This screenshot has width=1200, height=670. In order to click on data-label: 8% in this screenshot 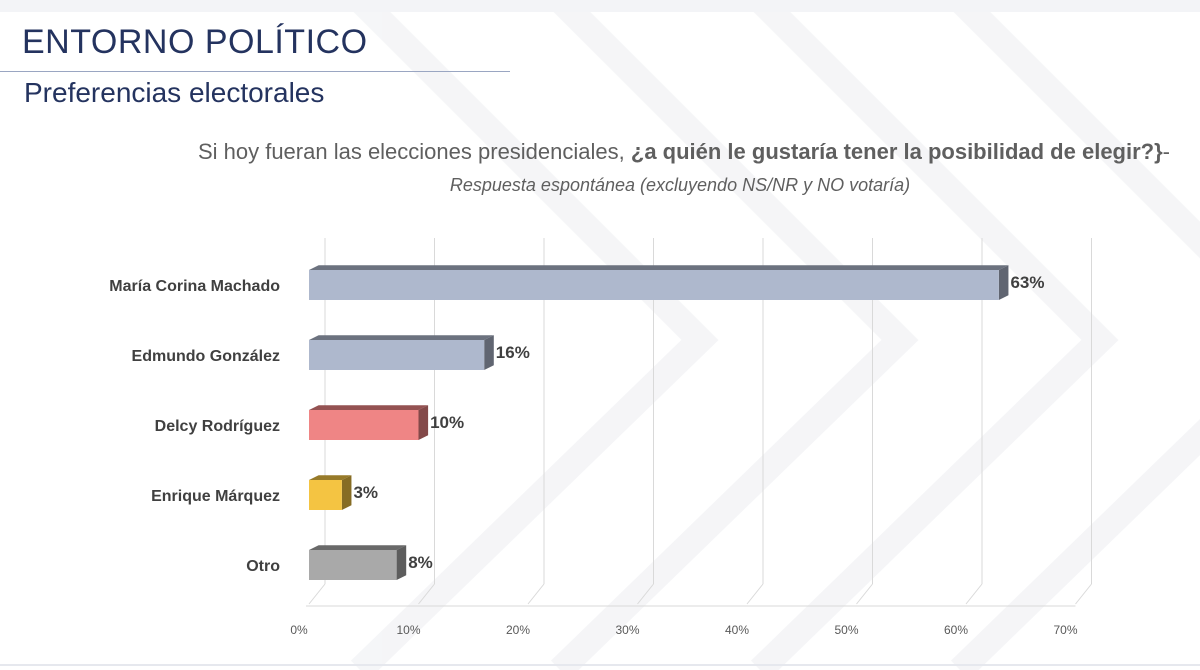, I will do `click(420, 562)`.